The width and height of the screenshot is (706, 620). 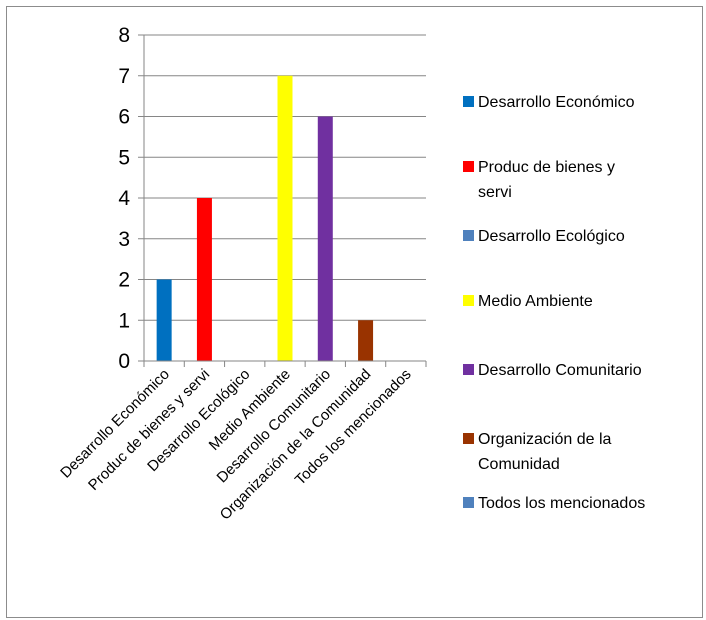 What do you see at coordinates (561, 503) in the screenshot?
I see `legend-label: Todos los mencionados` at bounding box center [561, 503].